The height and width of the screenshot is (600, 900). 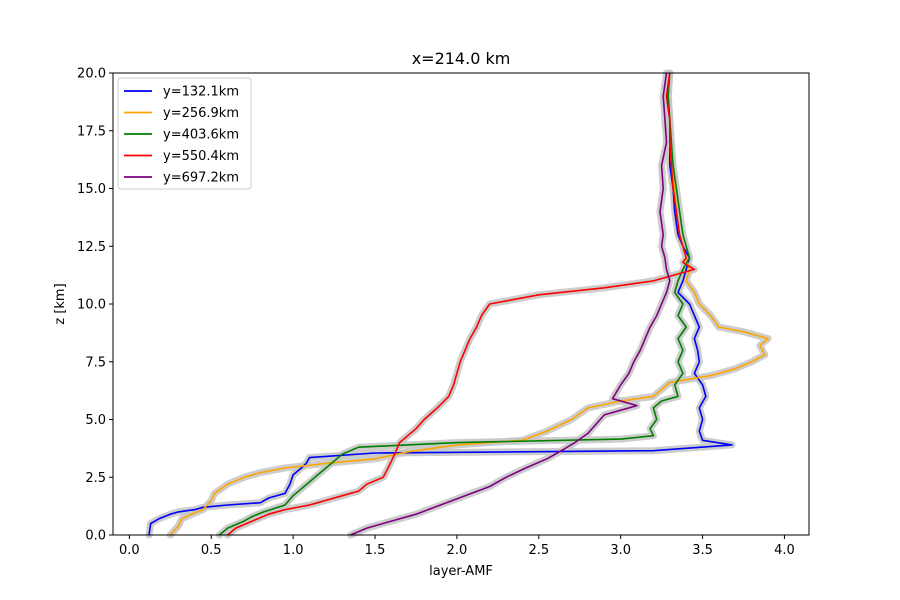 What do you see at coordinates (293, 550) in the screenshot?
I see `x-tick-label: 1.0` at bounding box center [293, 550].